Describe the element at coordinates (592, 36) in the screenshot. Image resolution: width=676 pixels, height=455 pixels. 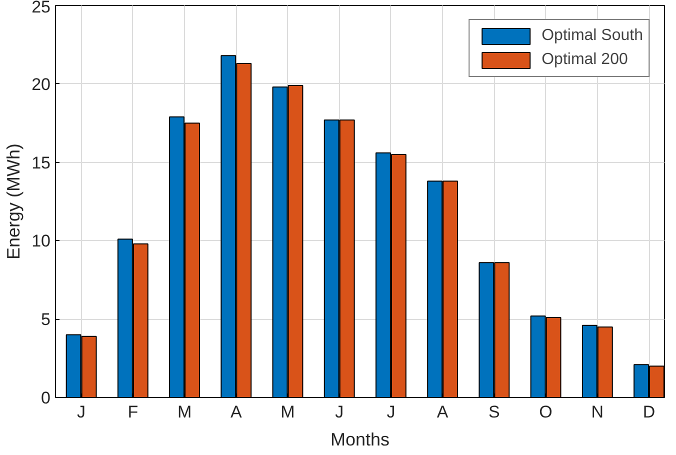
I see `legend-label: Optimal South` at that location.